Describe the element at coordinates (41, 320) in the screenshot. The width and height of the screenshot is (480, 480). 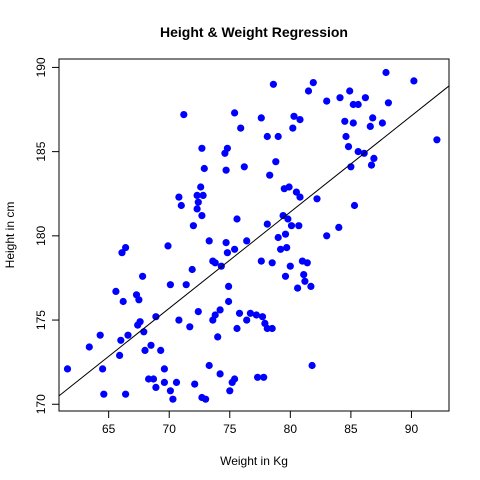
I see `y-tick-label: 175` at that location.